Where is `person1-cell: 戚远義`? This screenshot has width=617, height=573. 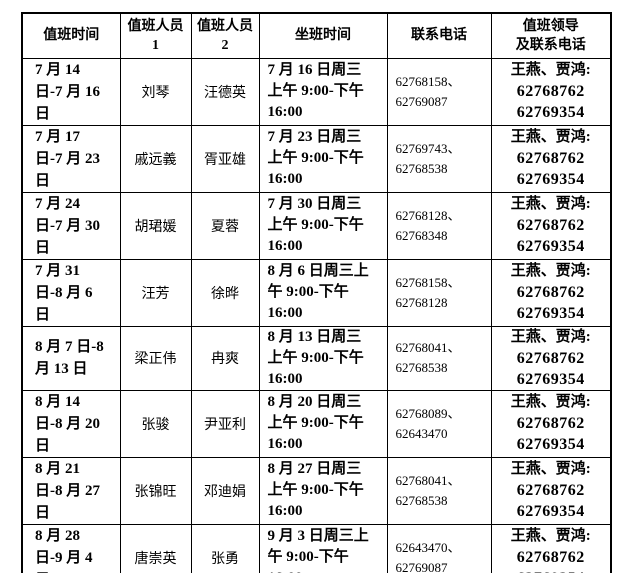
person1-cell: 戚远義 is located at coordinates (155, 158).